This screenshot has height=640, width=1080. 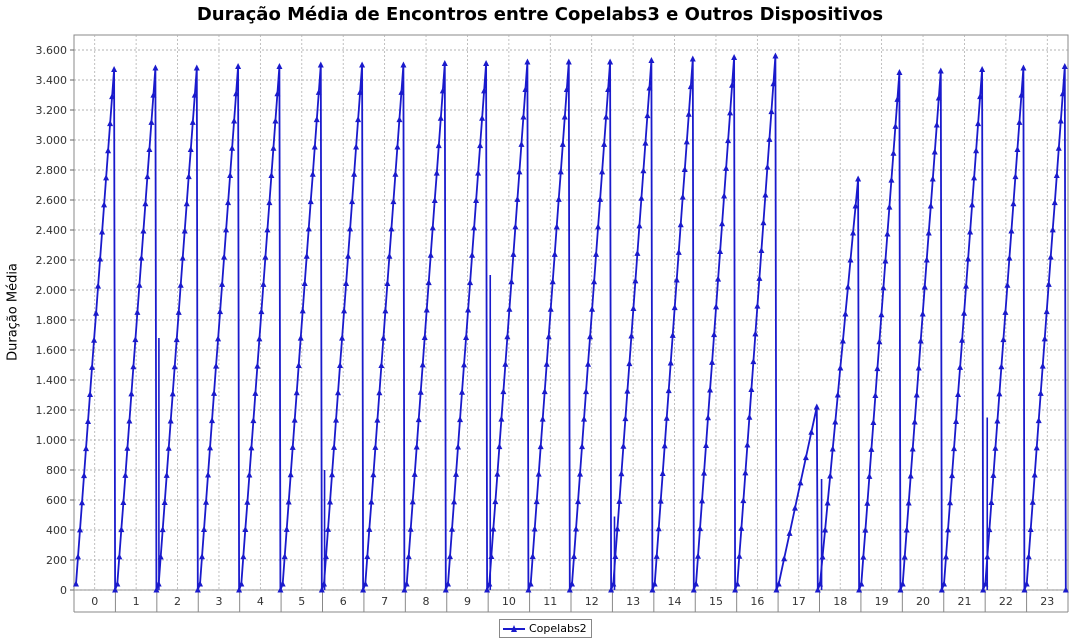 I want to click on y-tick-label: 600, so click(x=56, y=500).